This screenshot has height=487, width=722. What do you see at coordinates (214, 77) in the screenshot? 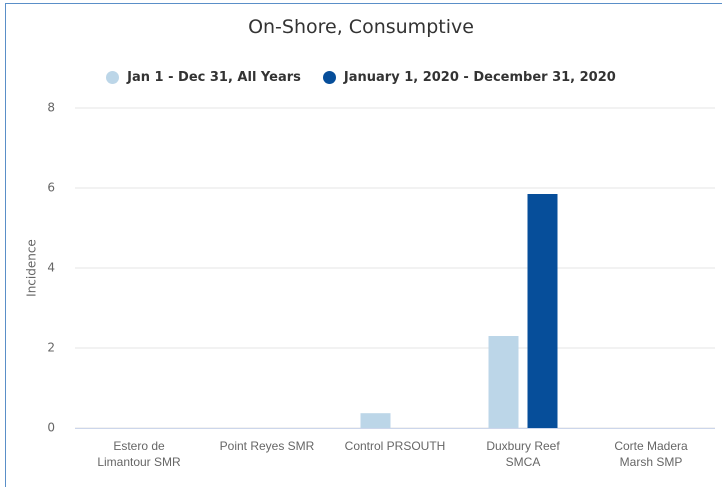
I see `legend-label: Jan 1 - Dec 31, All Years` at bounding box center [214, 77].